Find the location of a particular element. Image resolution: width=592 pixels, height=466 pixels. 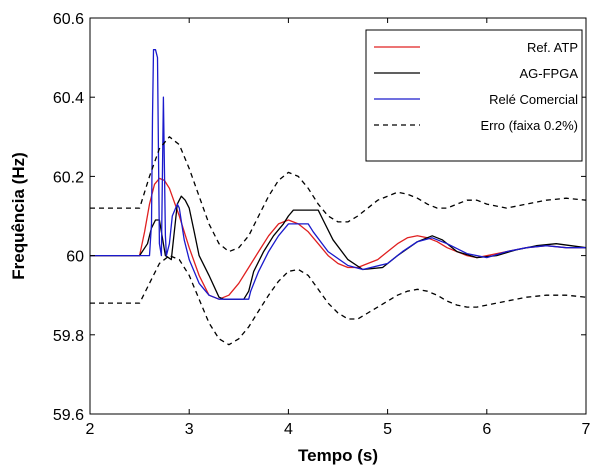

x-tick-label-1: 3 is located at coordinates (189, 429).